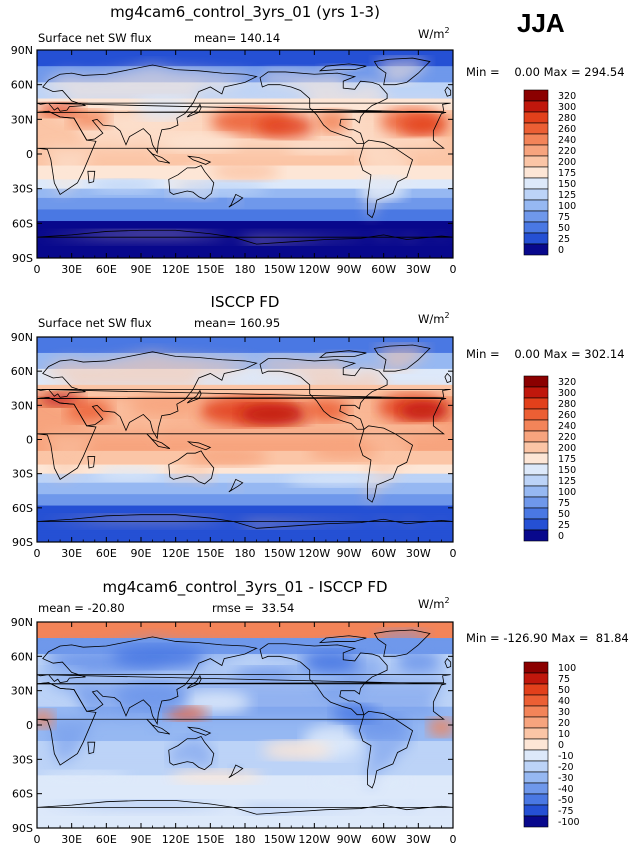  I want to click on panel-3-colorbar-box, so click(536, 733).